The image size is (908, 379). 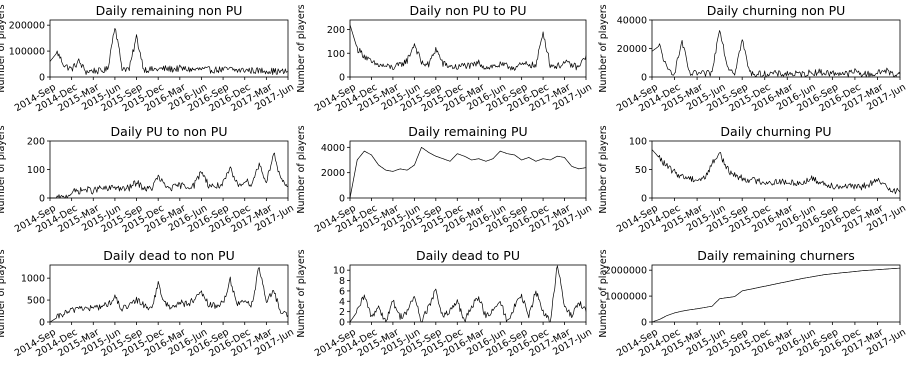 What do you see at coordinates (342, 281) in the screenshot?
I see `y-tick-label: 8` at bounding box center [342, 281].